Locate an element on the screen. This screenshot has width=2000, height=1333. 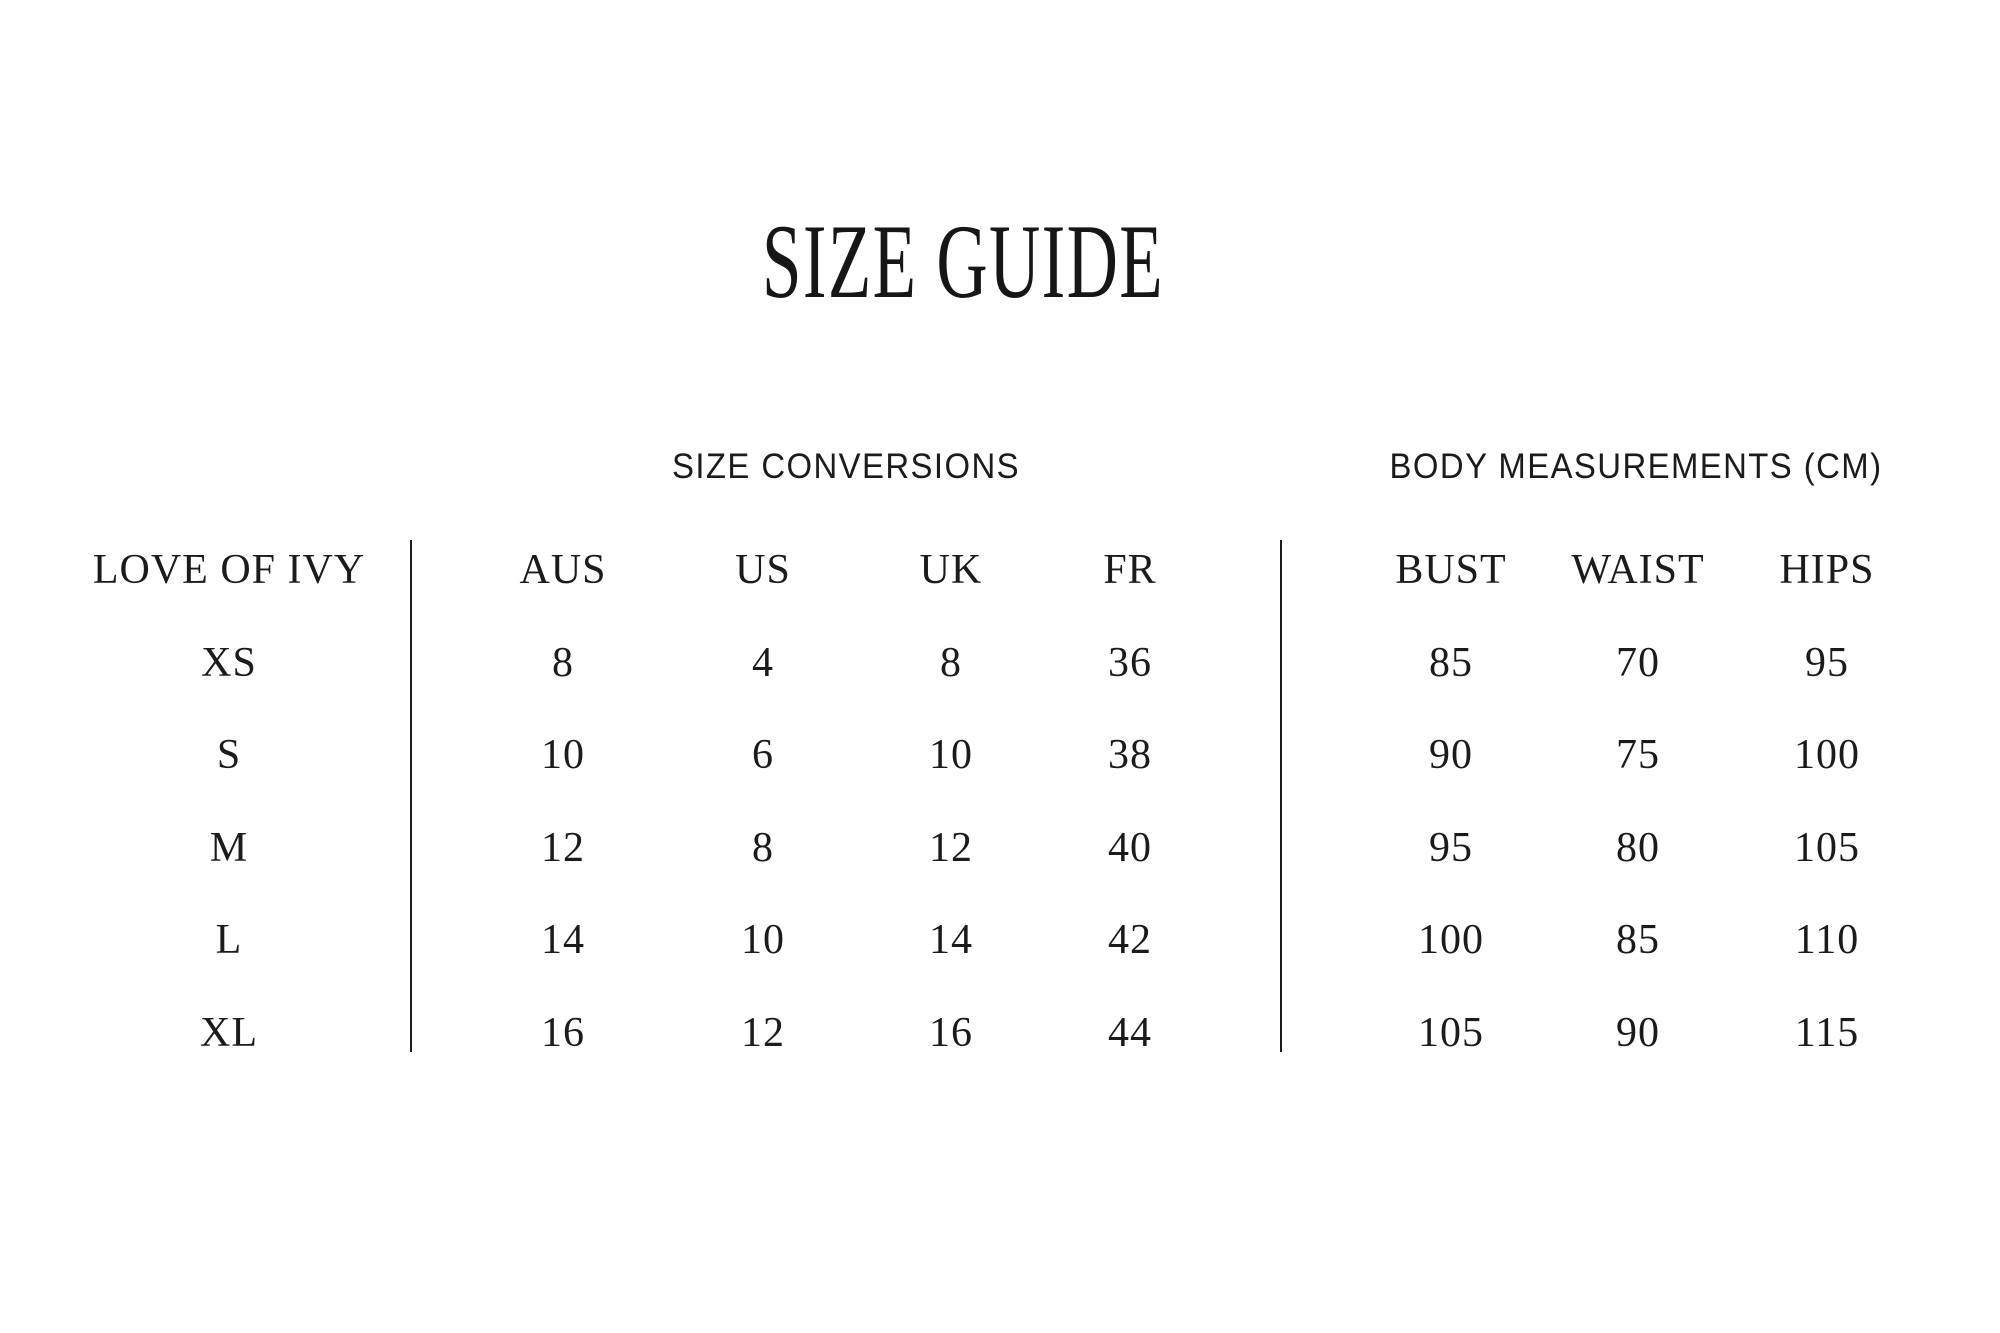
aus-column-header: AUS is located at coordinates (563, 570).